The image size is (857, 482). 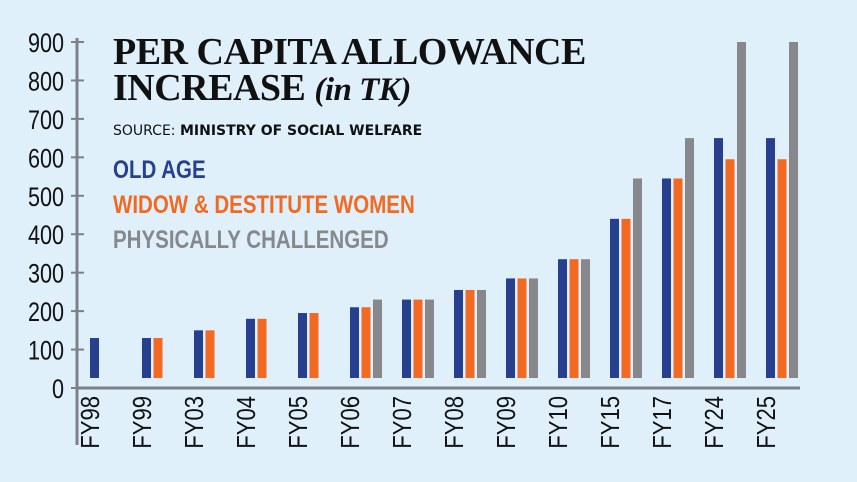 What do you see at coordinates (454, 422) in the screenshot?
I see `x-tick-label: FY08` at bounding box center [454, 422].